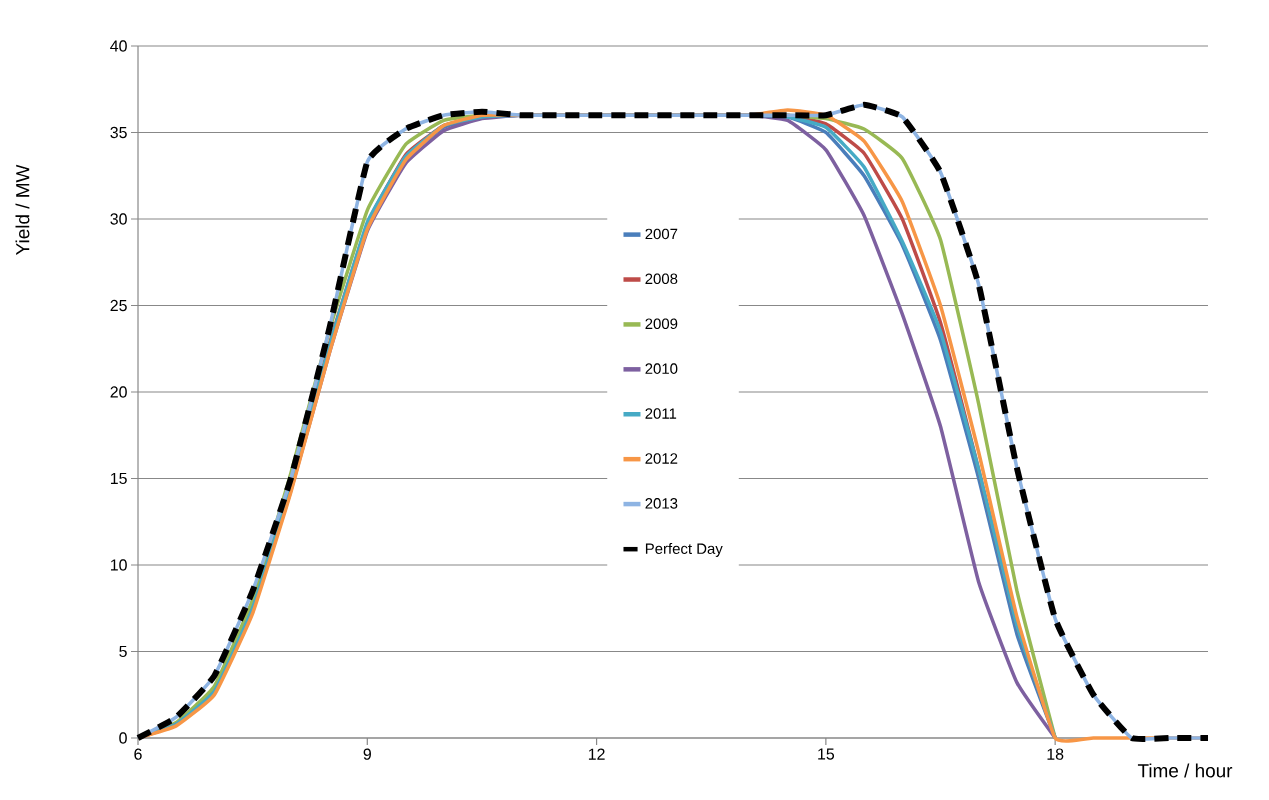 Image resolution: width=1269 pixels, height=800 pixels. What do you see at coordinates (138, 754) in the screenshot?
I see `x-tick-label: 6` at bounding box center [138, 754].